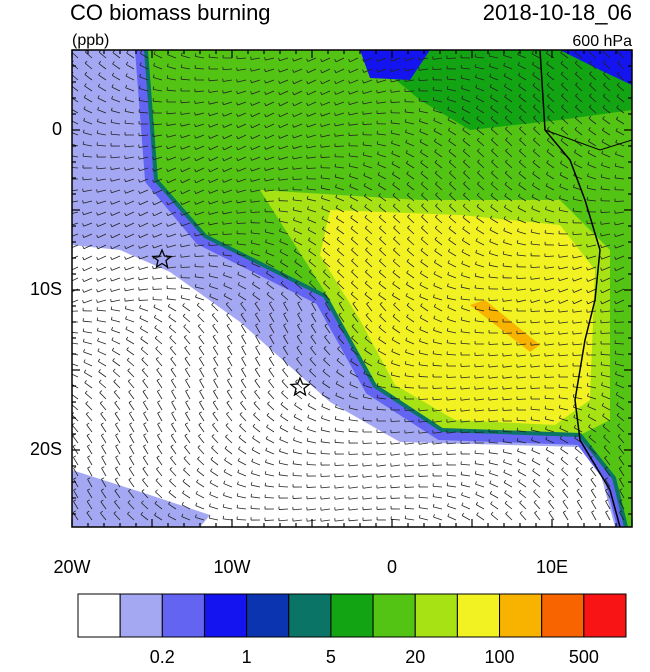 Image resolution: width=650 pixels, height=672 pixels. What do you see at coordinates (331, 657) in the screenshot?
I see `colorbar-label: 5` at bounding box center [331, 657].